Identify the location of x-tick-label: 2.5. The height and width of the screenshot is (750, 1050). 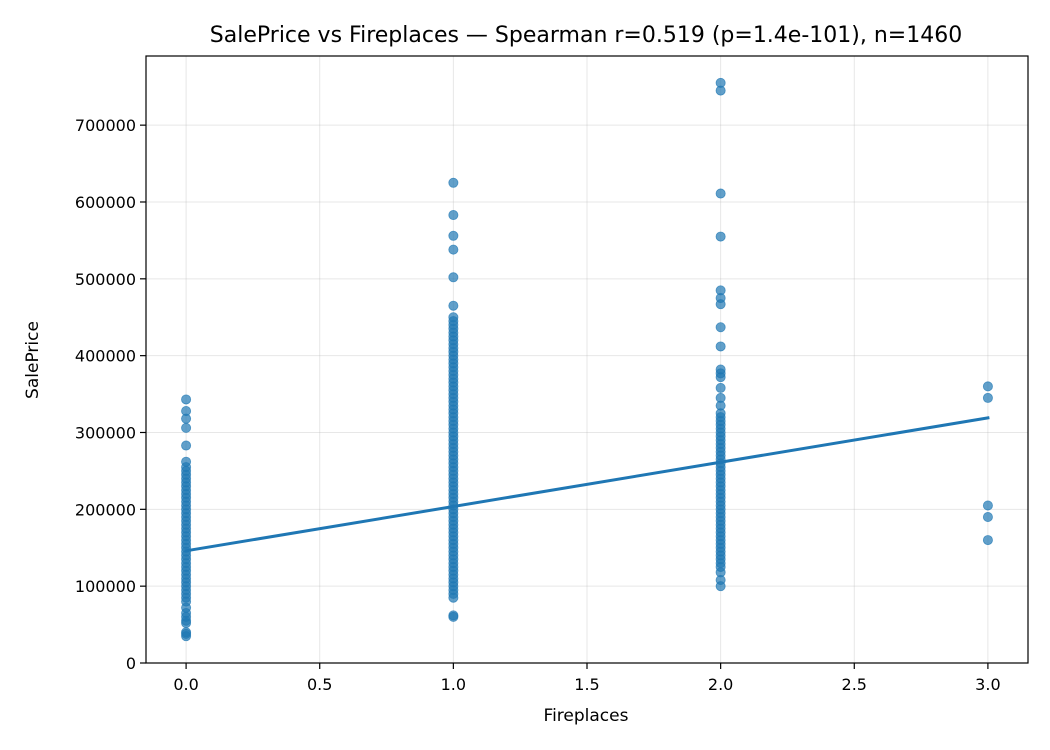
(854, 684).